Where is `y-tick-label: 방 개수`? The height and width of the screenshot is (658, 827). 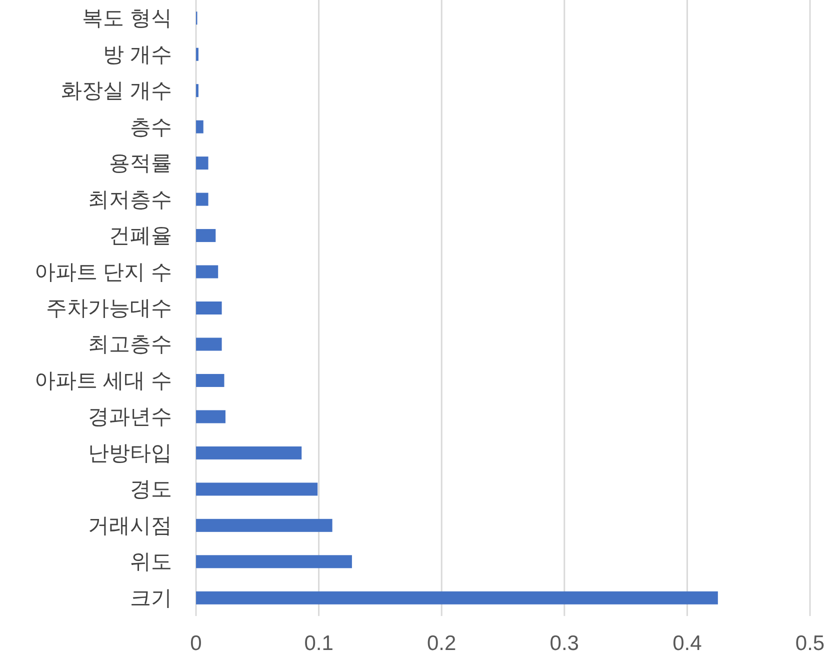
y-tick-label: 방 개수 is located at coordinates (137, 54).